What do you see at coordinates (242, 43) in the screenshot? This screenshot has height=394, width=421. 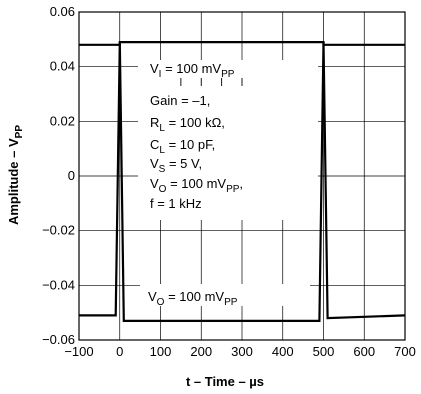 I see `series-line-vi` at bounding box center [242, 43].